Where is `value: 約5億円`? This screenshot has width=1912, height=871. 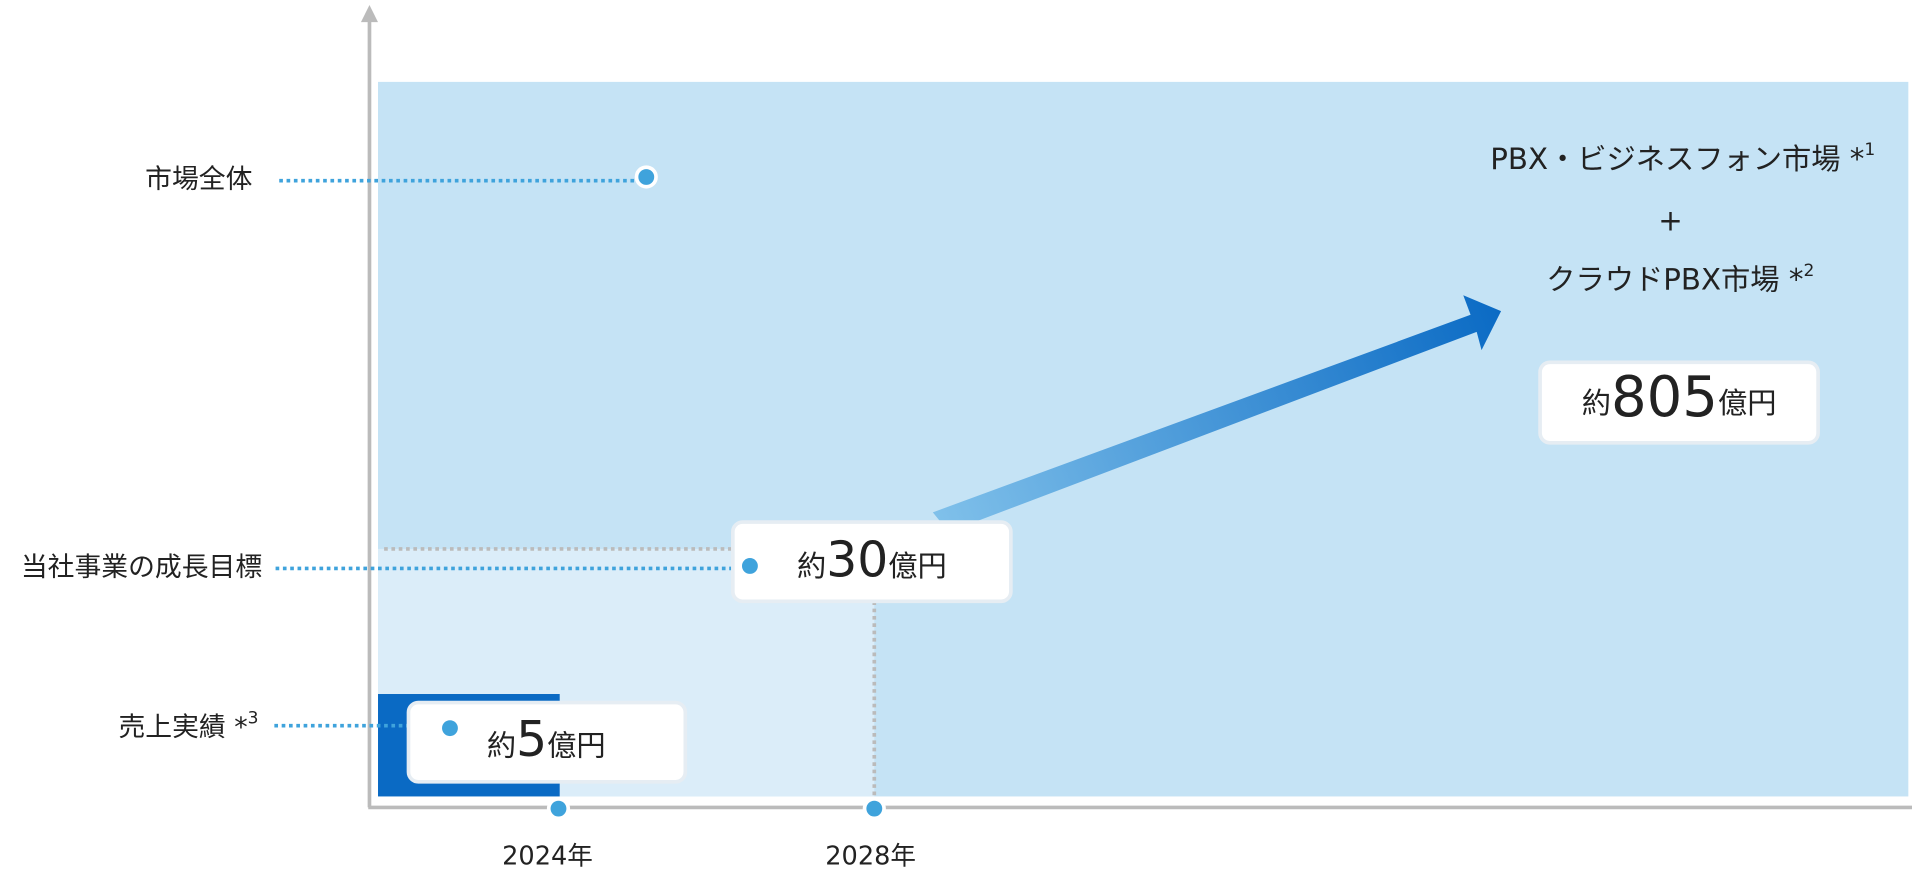
value: 約5億円 is located at coordinates (546, 739).